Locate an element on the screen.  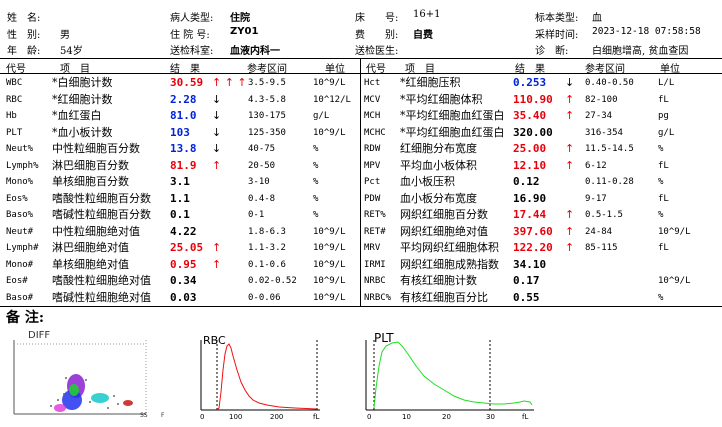
row-result: 4.22 is located at coordinates (183, 231).